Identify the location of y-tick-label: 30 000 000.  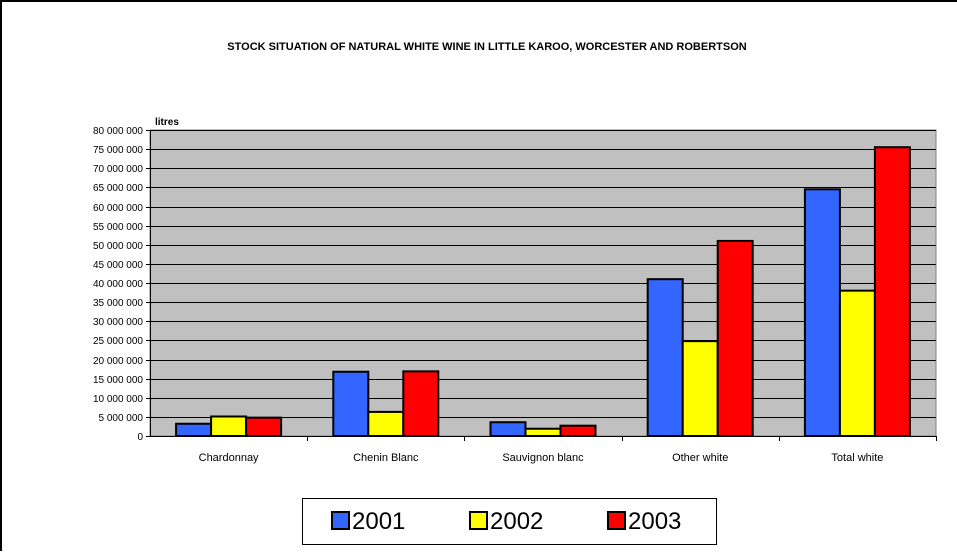
(118, 322).